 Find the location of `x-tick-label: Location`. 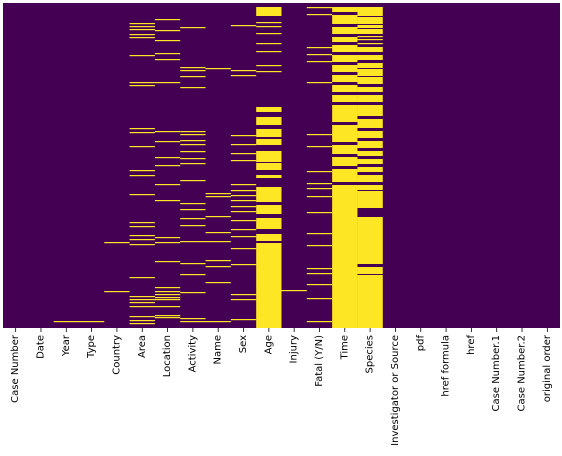

x-tick-label: Location is located at coordinates (167, 356).